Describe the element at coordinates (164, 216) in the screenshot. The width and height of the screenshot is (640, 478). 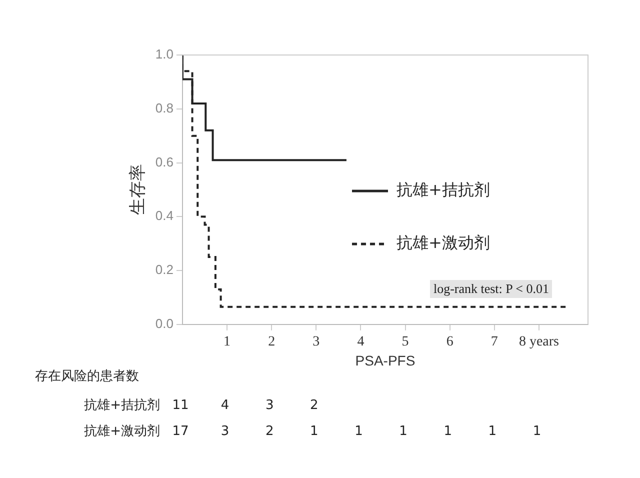
I see `y-tick-label: 0.4` at that location.